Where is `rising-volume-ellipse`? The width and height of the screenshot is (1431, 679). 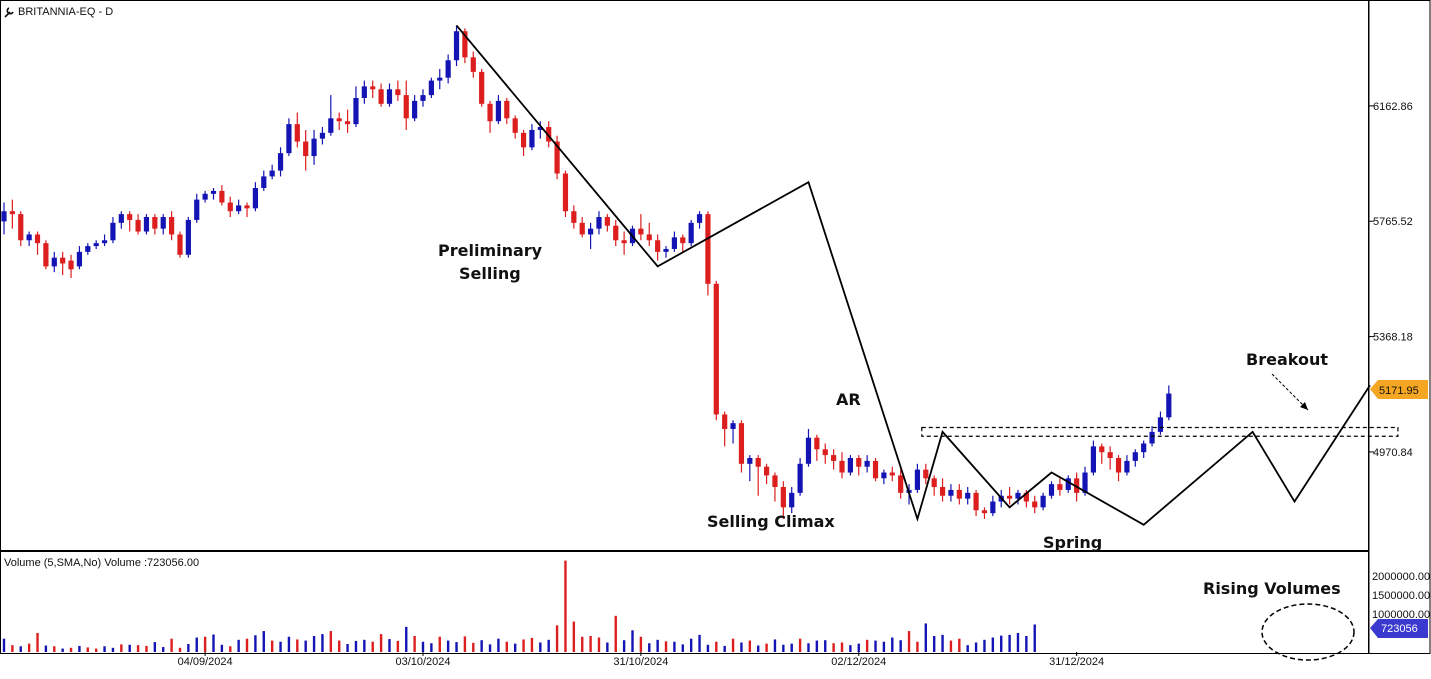
rising-volume-ellipse is located at coordinates (1308, 632).